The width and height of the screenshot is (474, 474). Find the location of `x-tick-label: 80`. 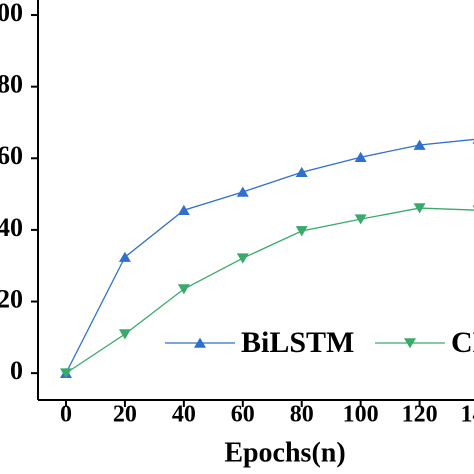

x-tick-label: 80 is located at coordinates (302, 415).